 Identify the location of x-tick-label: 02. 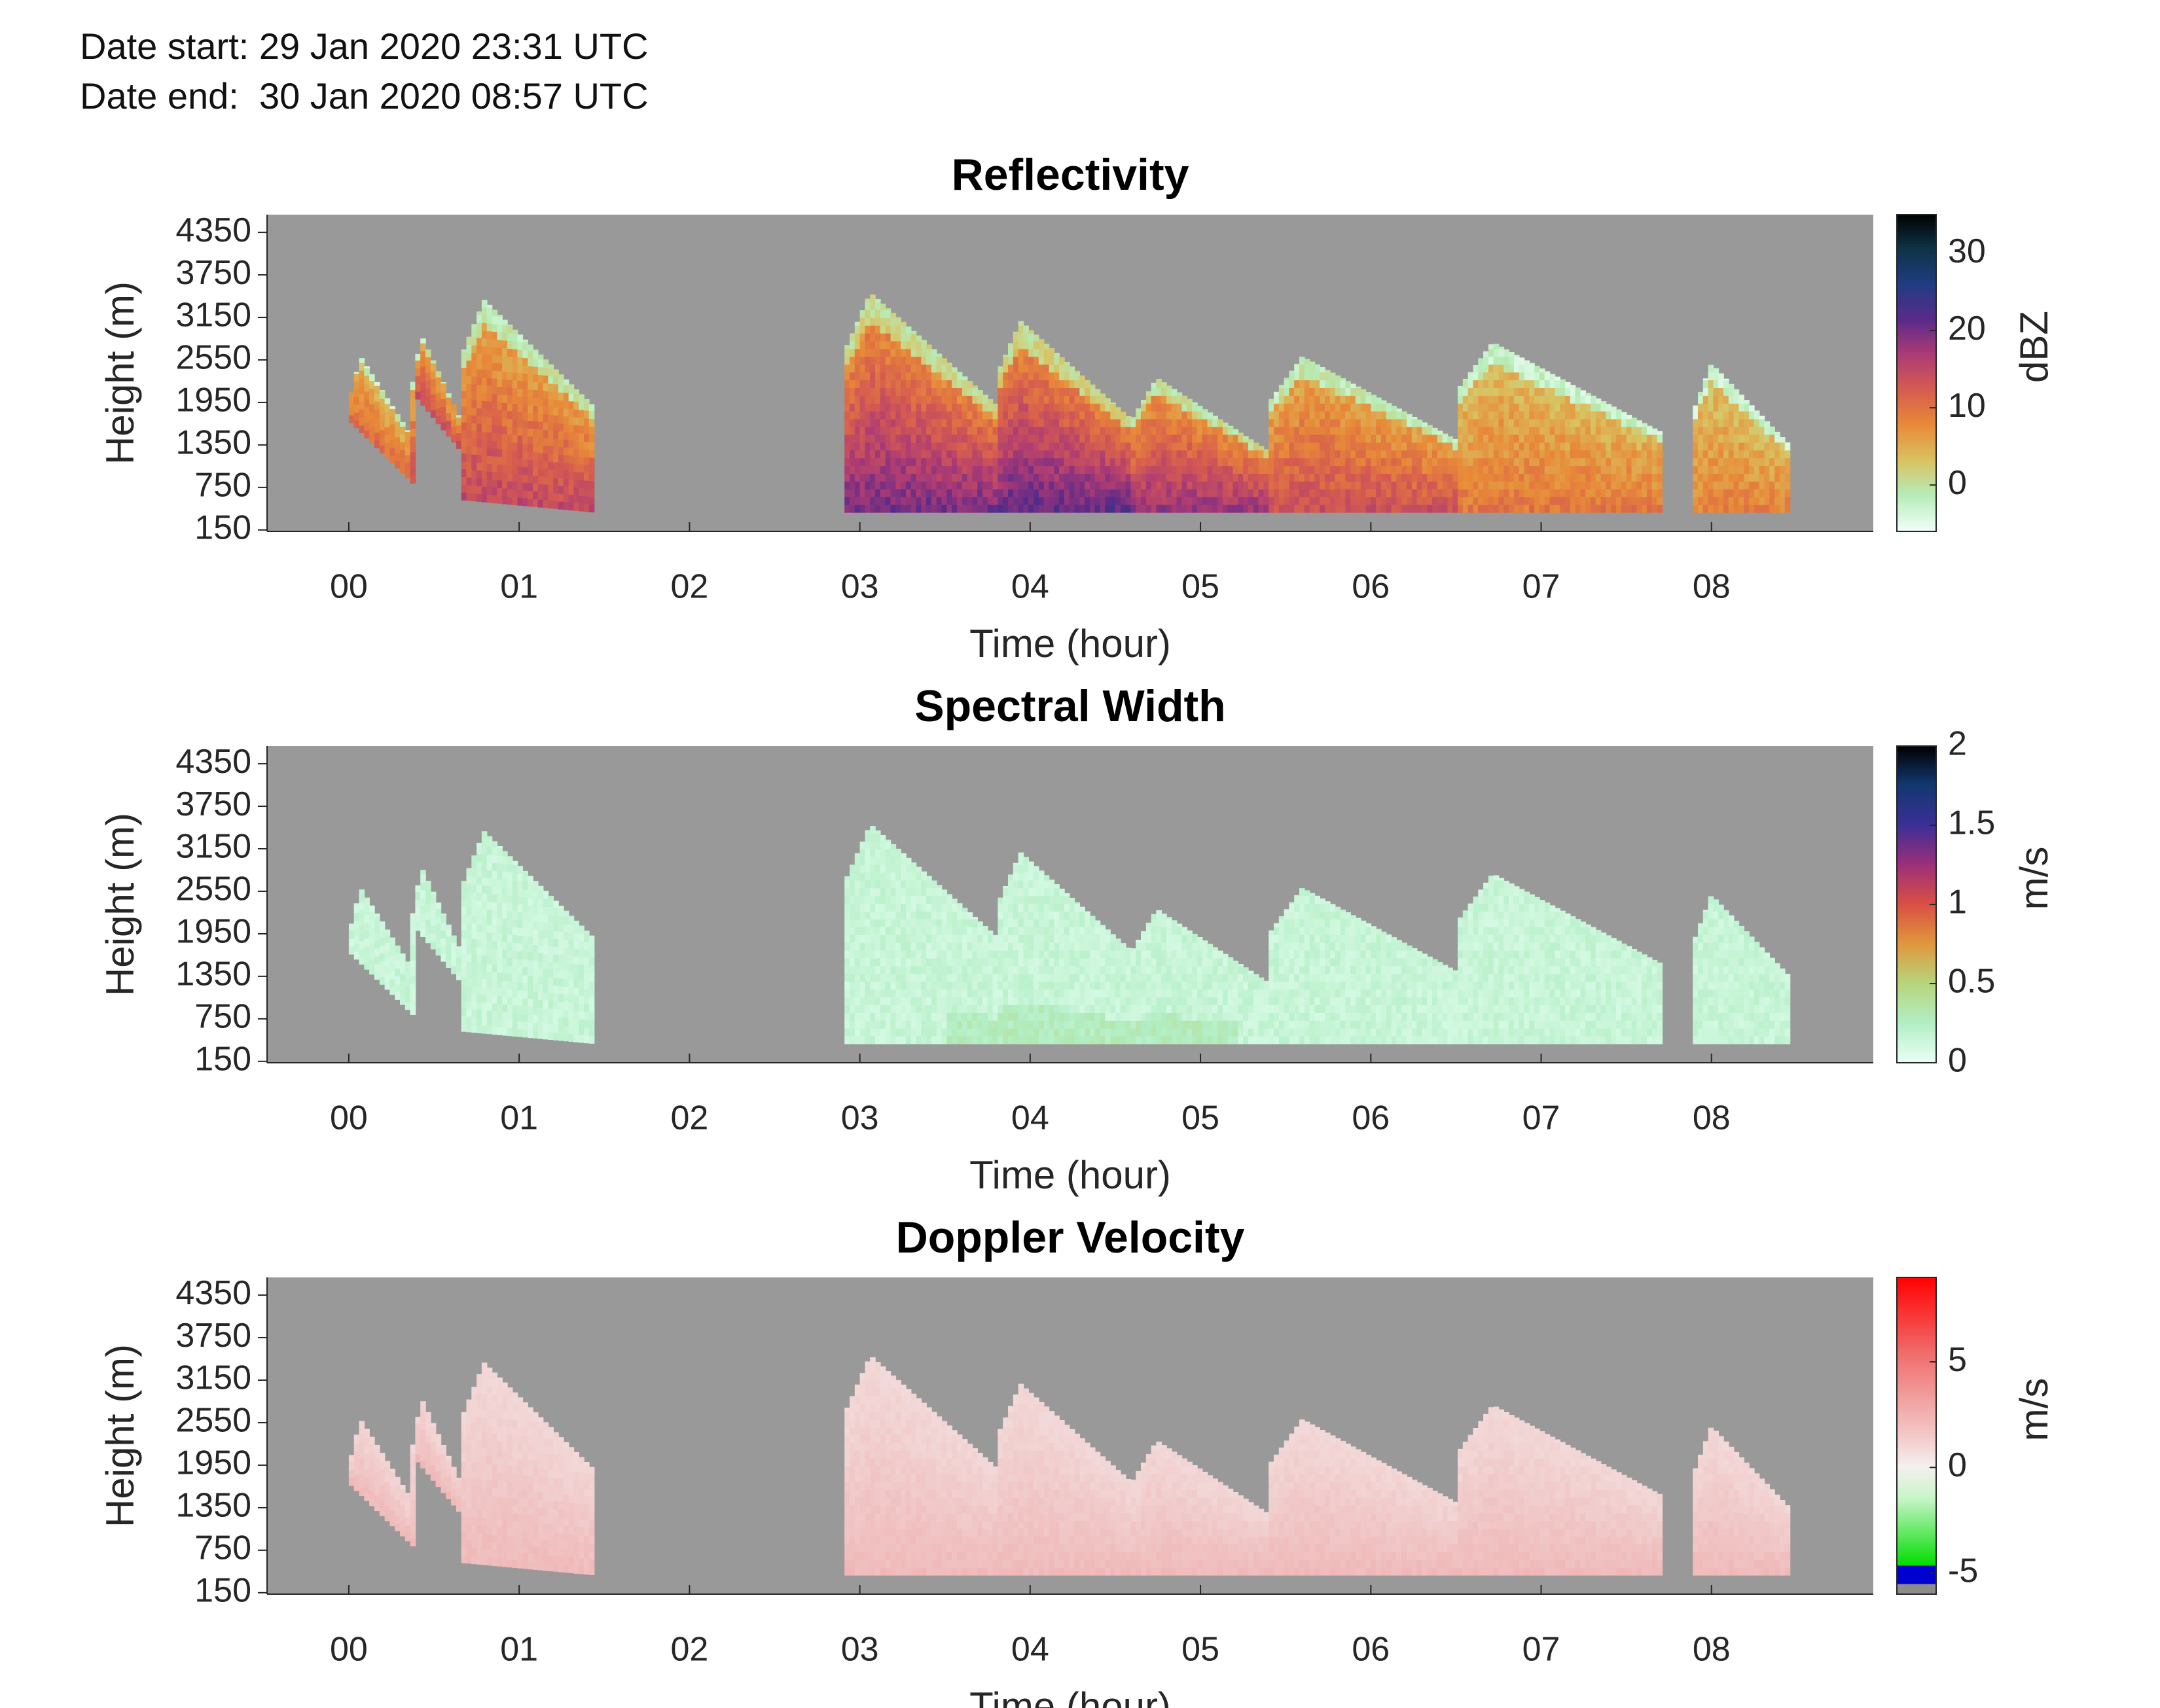
(689, 587).